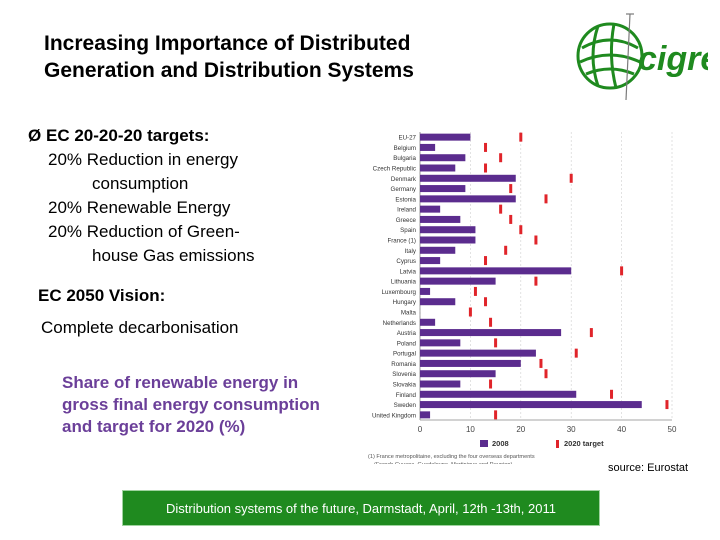 The width and height of the screenshot is (720, 540). I want to click on x-tick-label: 50, so click(672, 429).